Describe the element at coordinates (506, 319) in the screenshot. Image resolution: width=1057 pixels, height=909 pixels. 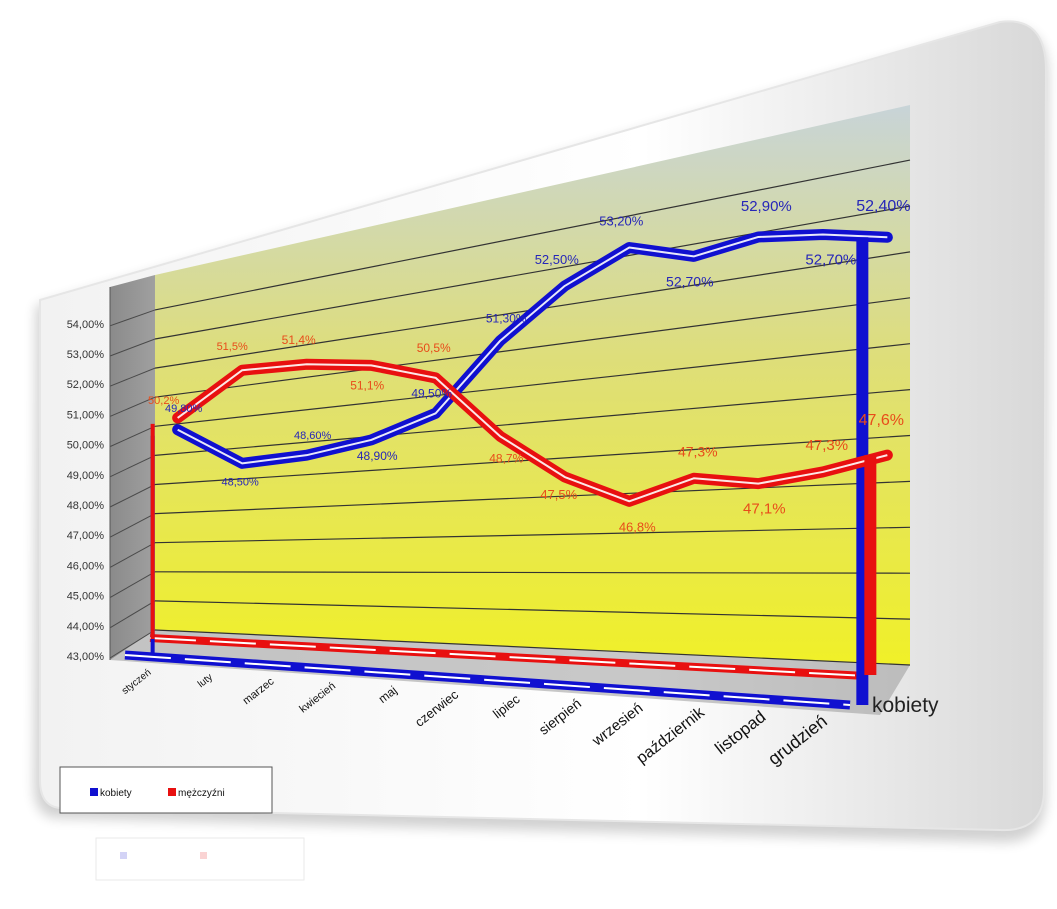
I see `data-label-kobiety-5: 51,30%` at that location.